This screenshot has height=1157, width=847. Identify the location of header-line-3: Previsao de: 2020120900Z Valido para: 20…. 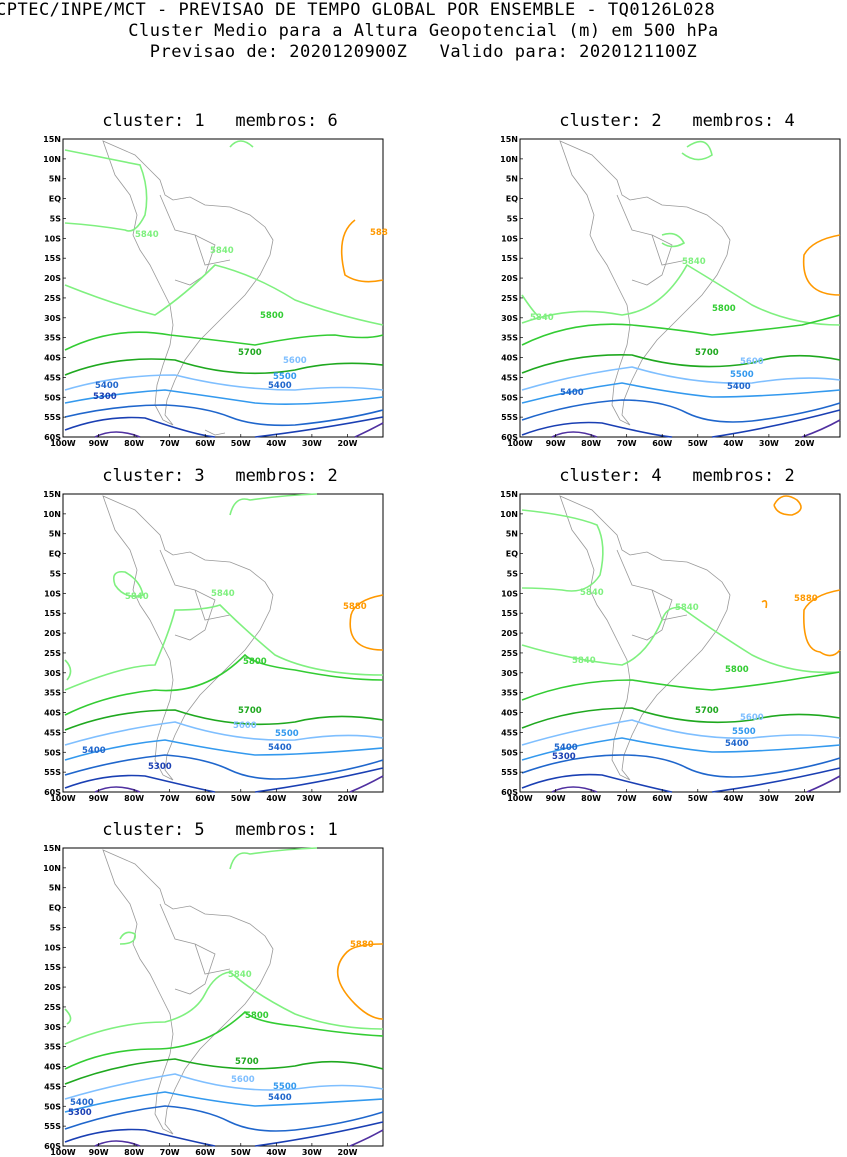
(423, 52).